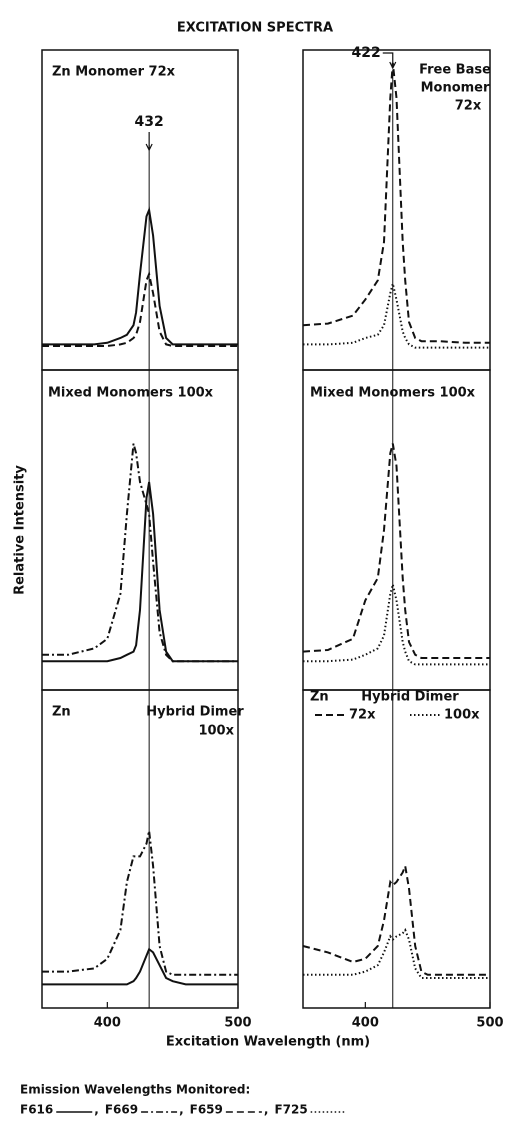  What do you see at coordinates (135, 1090) in the screenshot?
I see `legend-title: Emission Wavelengths Monitored:` at bounding box center [135, 1090].